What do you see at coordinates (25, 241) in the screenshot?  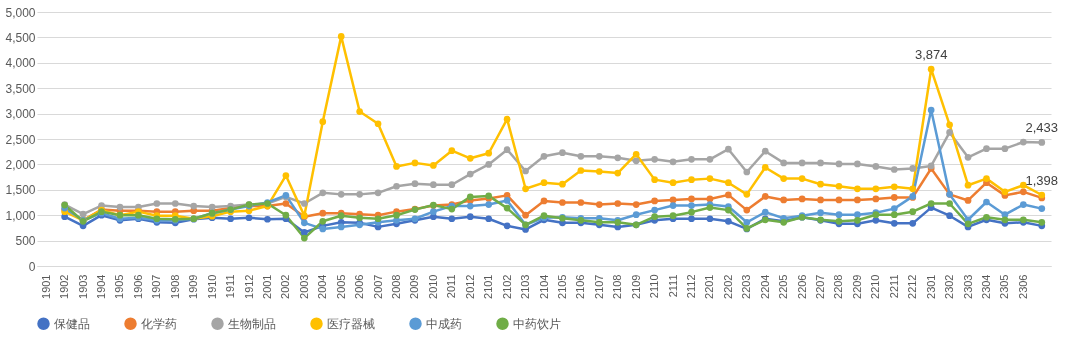 I see `y-tick-label: 500` at bounding box center [25, 241].